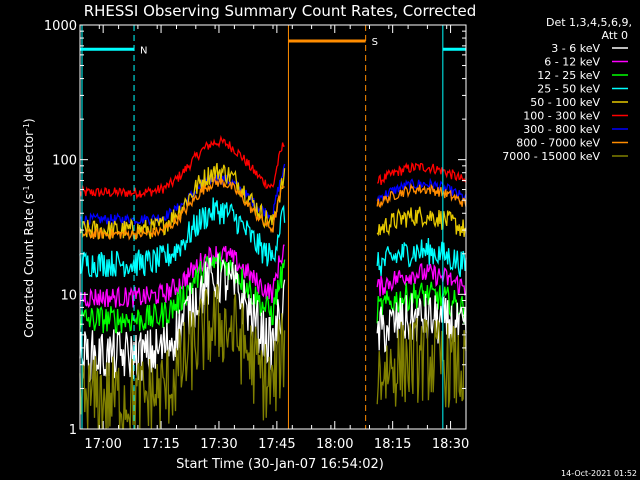  What do you see at coordinates (218, 444) in the screenshot?
I see `x-tick-label: 17:30` at bounding box center [218, 444].